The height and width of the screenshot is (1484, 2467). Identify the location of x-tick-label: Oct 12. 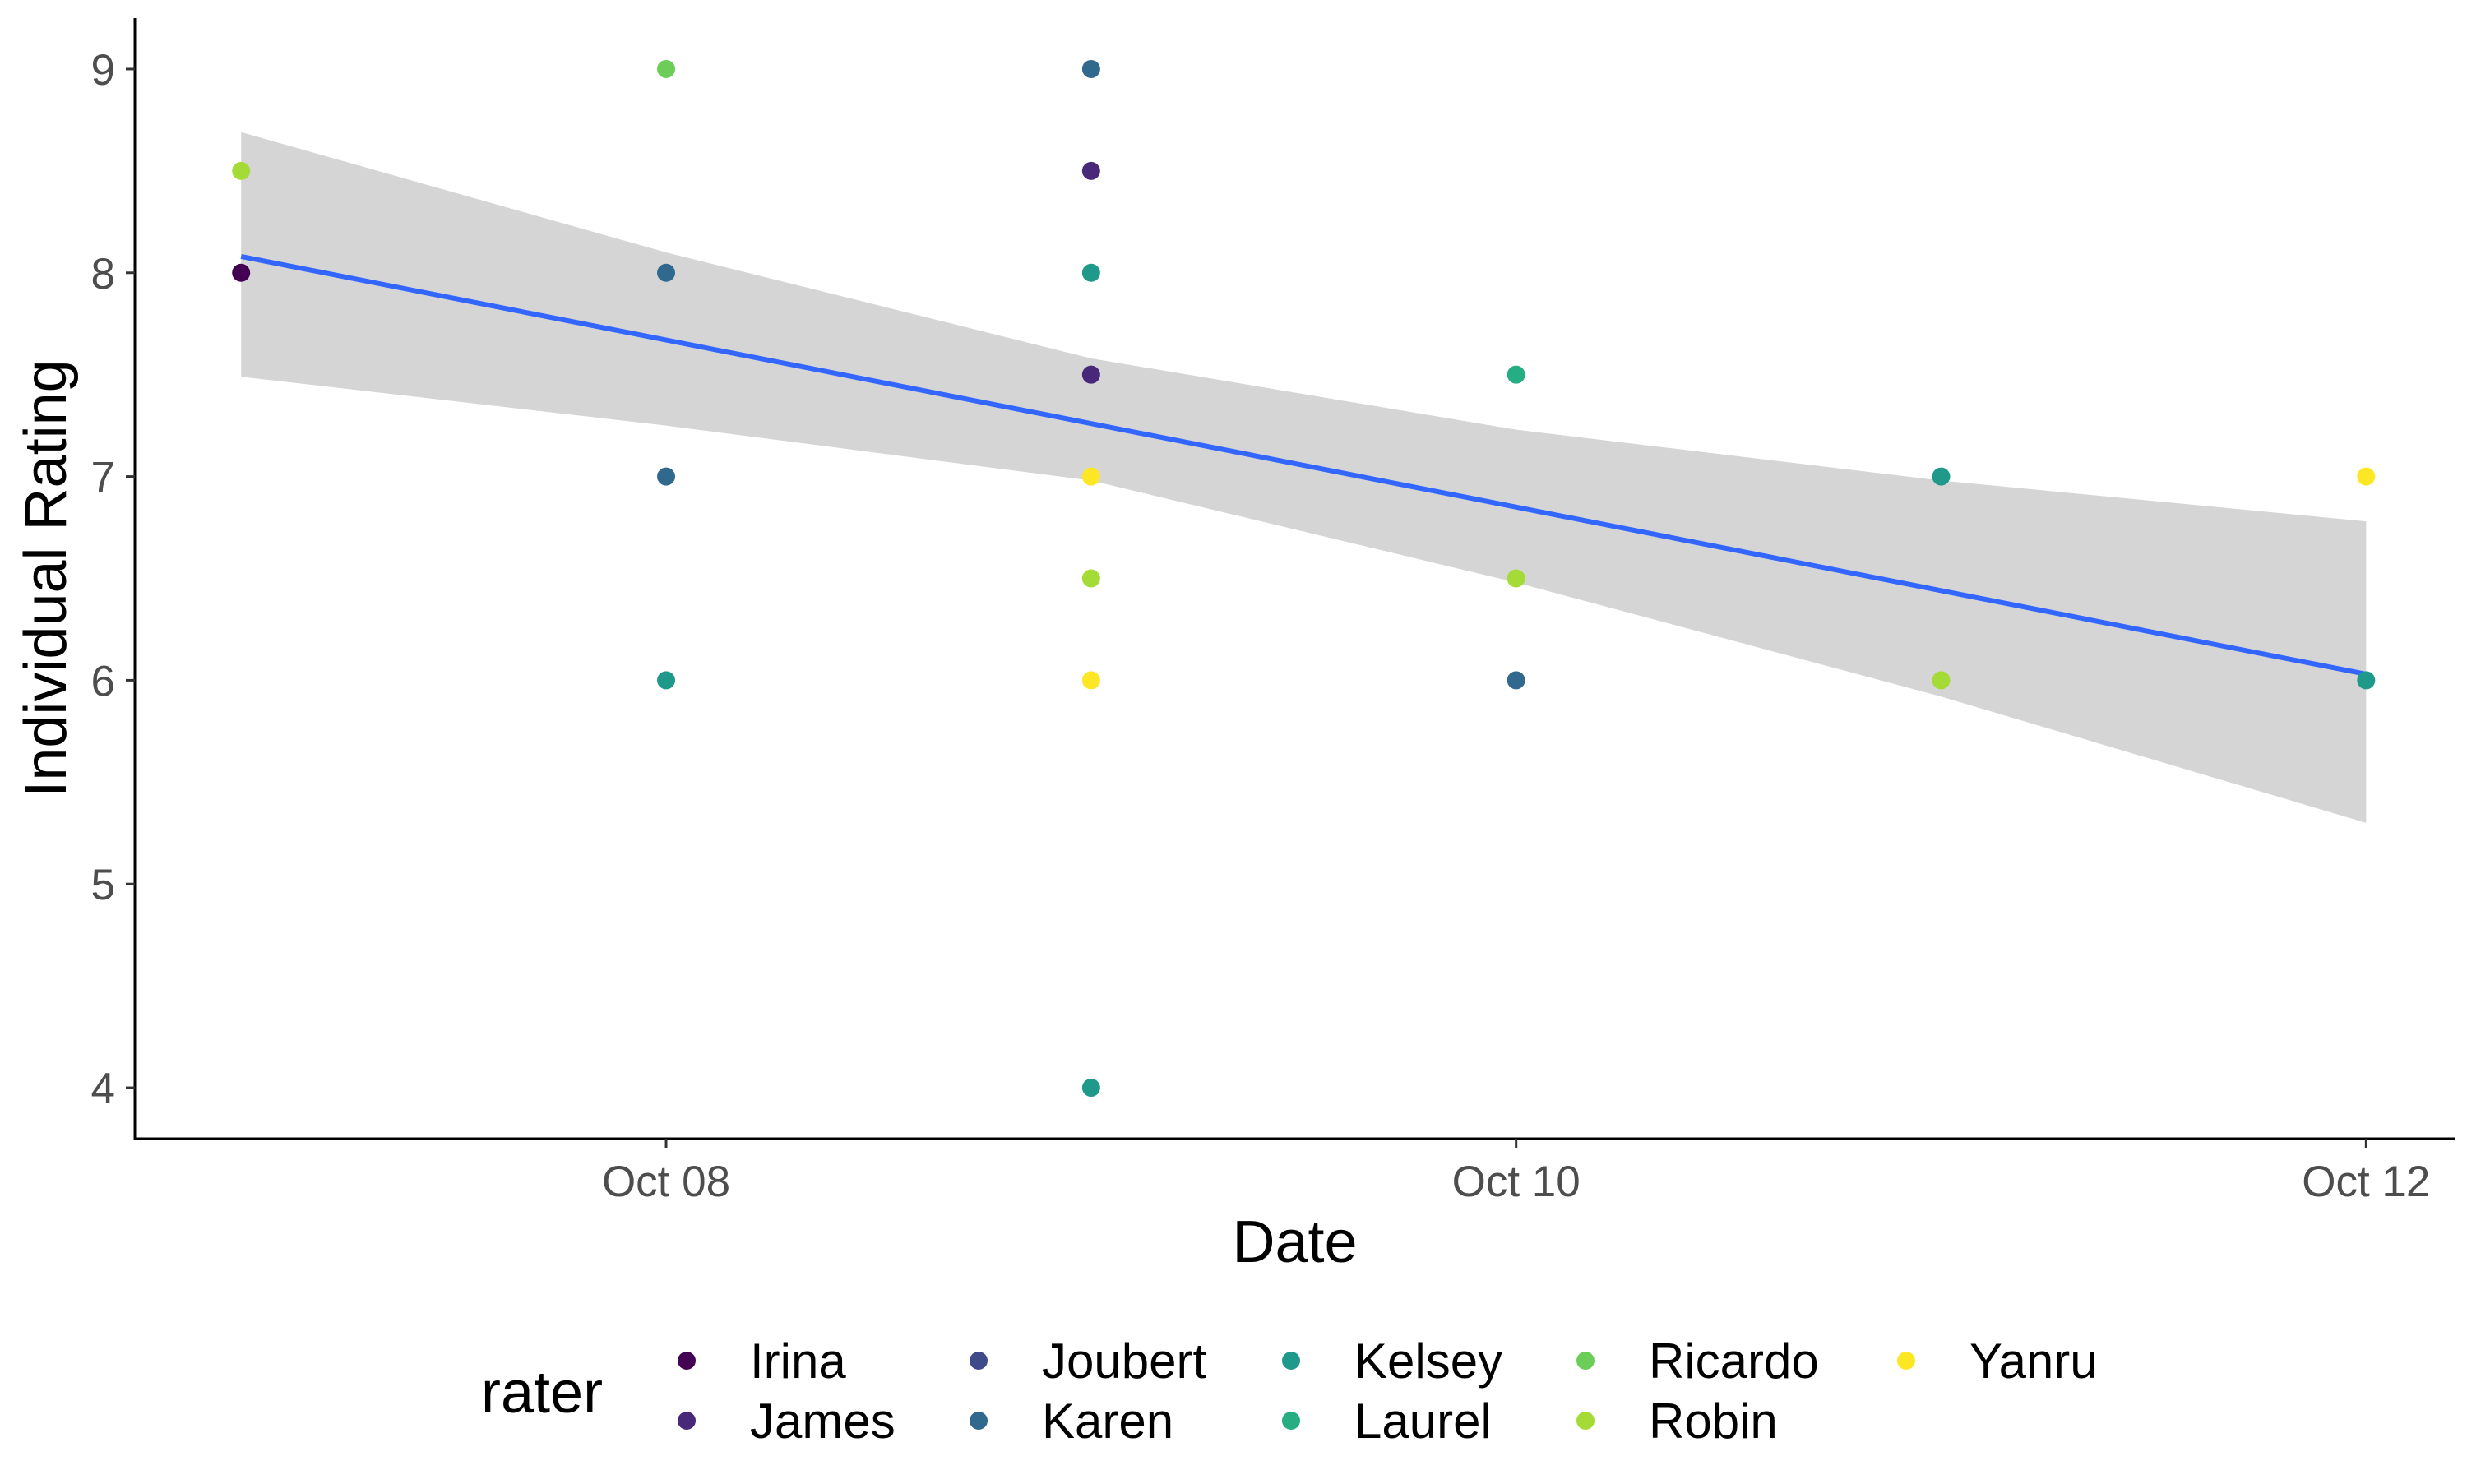
(2366, 1182).